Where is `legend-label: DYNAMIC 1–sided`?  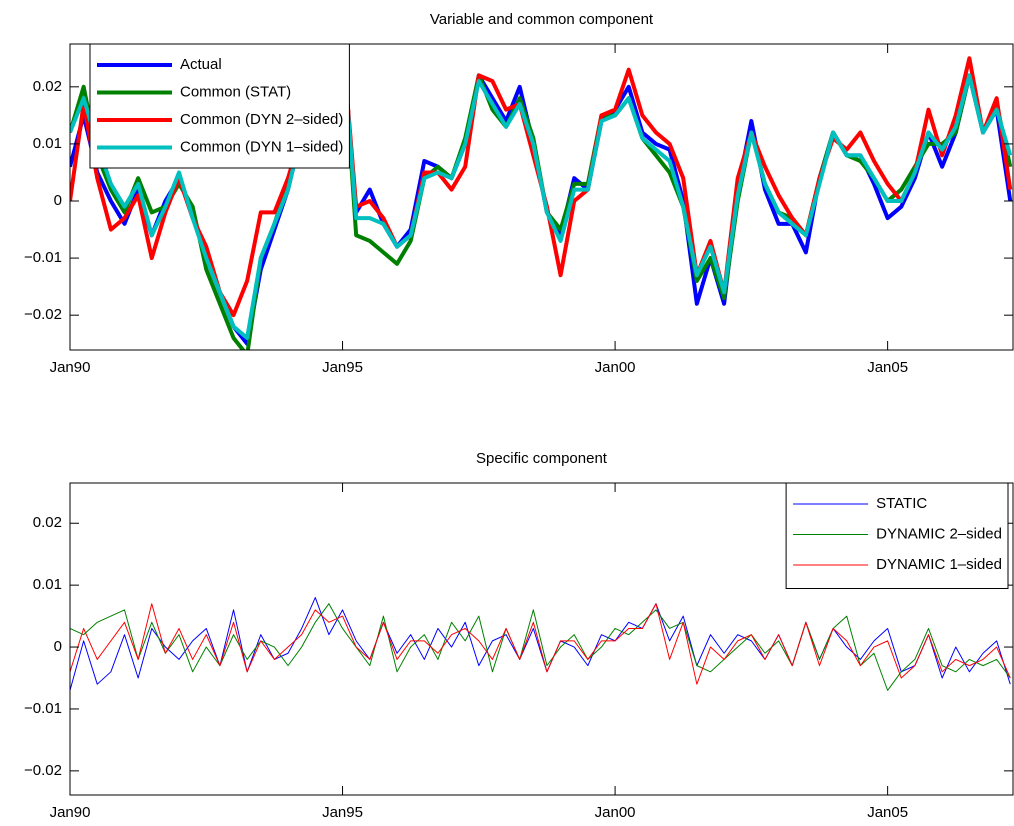
legend-label: DYNAMIC 1–sided is located at coordinates (939, 564).